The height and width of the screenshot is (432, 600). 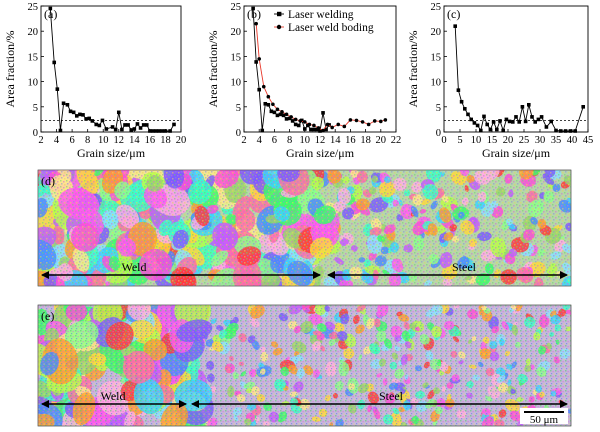 I want to click on y-tick-label: 15, so click(x=236, y=57).